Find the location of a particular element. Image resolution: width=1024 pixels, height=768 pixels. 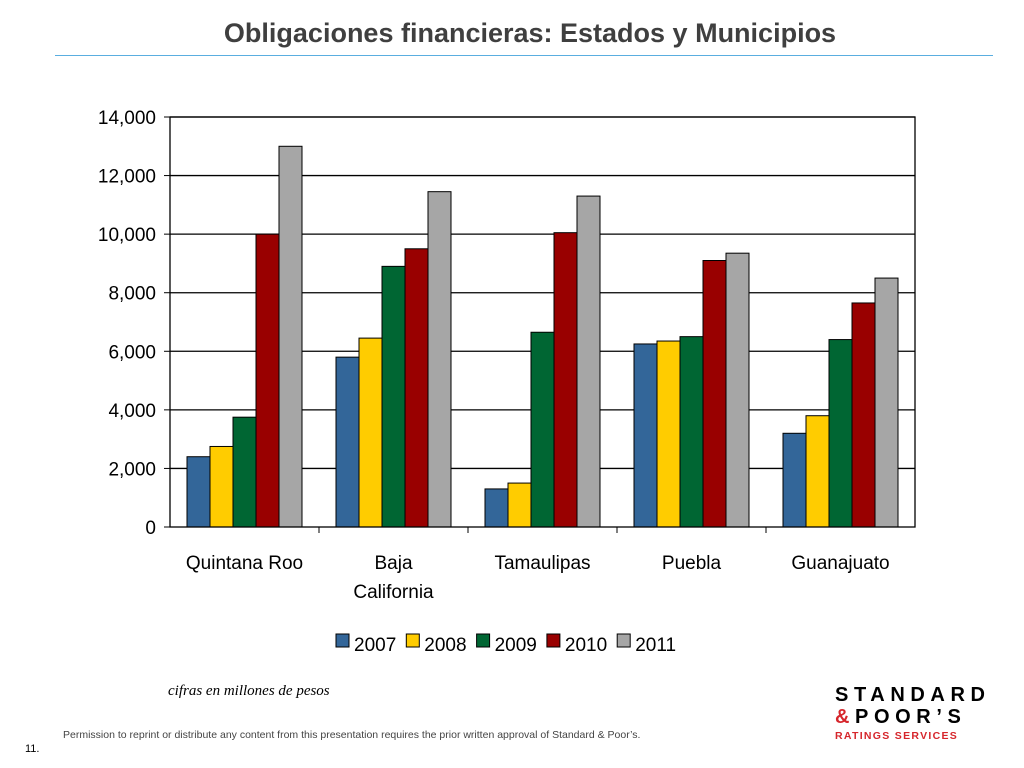

x-tick-label-line: Puebla is located at coordinates (692, 563).